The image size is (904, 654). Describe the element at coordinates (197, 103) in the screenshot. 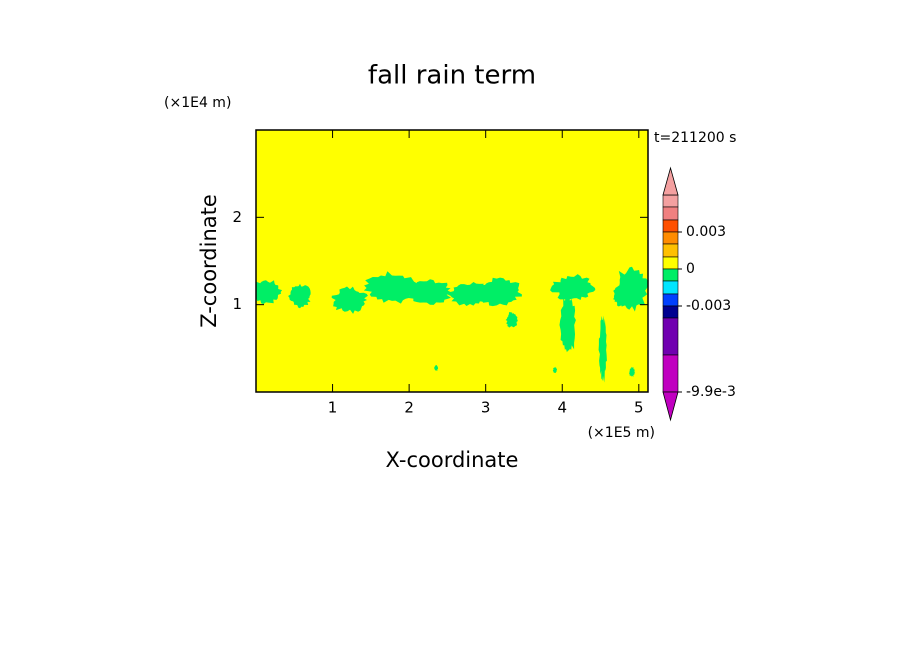

I see `y-unit: (×1E4 m)` at that location.